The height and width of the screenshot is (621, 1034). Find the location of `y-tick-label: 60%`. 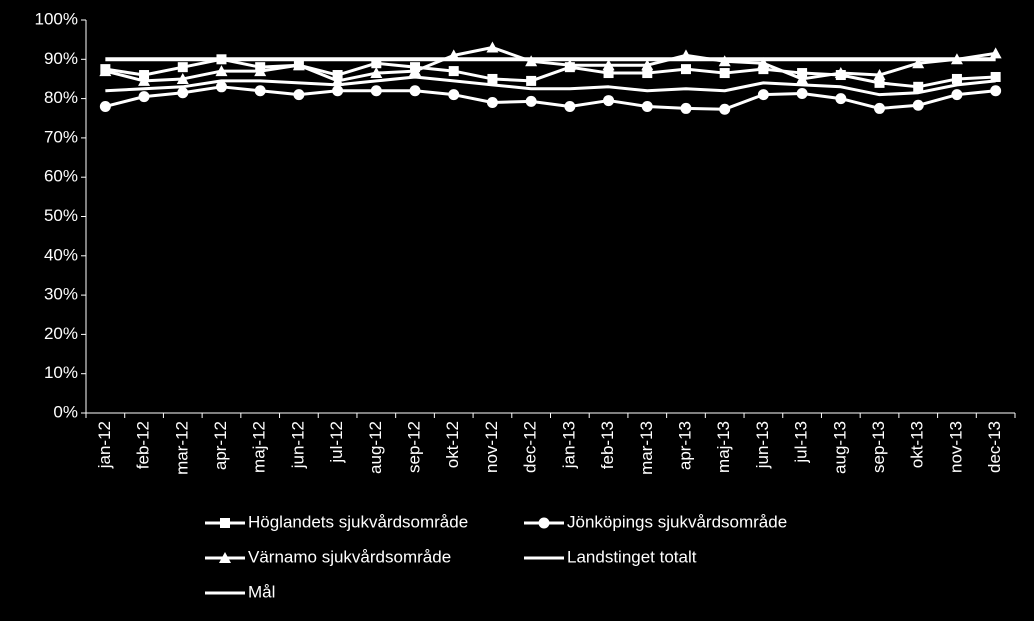

y-tick-label: 60% is located at coordinates (61, 176).